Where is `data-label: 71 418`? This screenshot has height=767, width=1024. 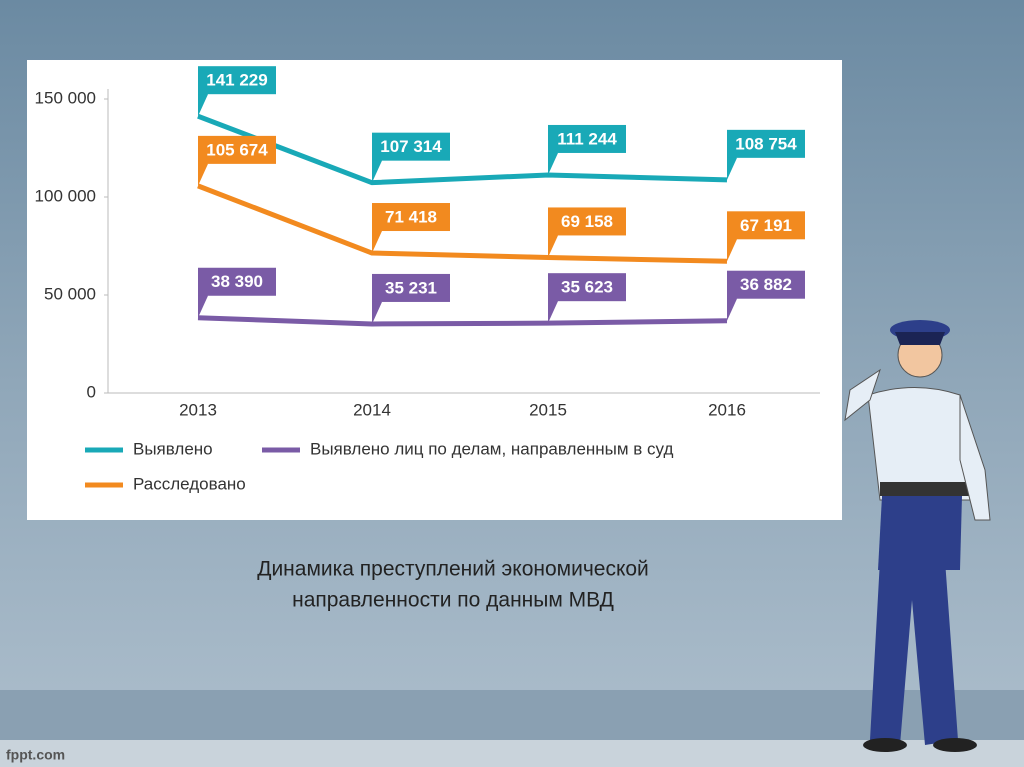 data-label: 71 418 is located at coordinates (411, 217).